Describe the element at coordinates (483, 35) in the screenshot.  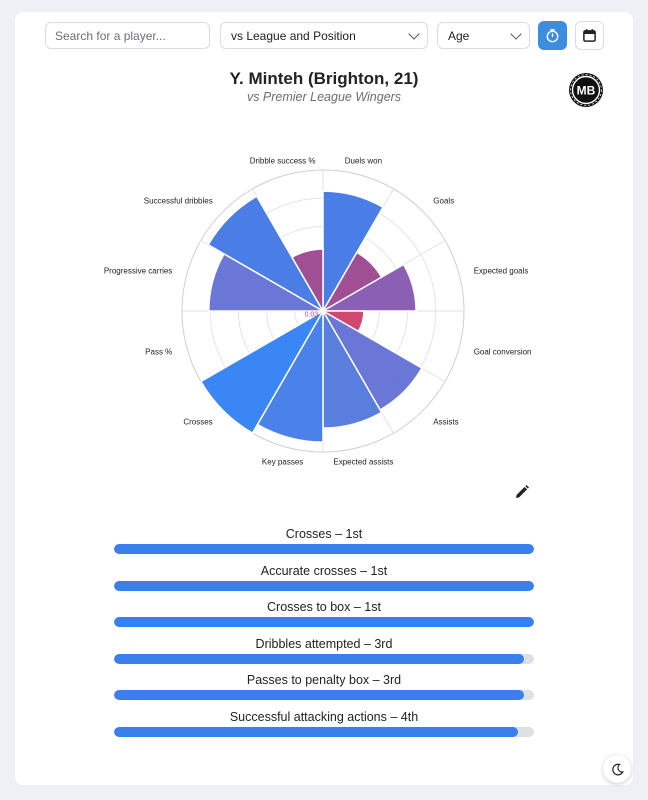
I see `age-select: Age` at that location.